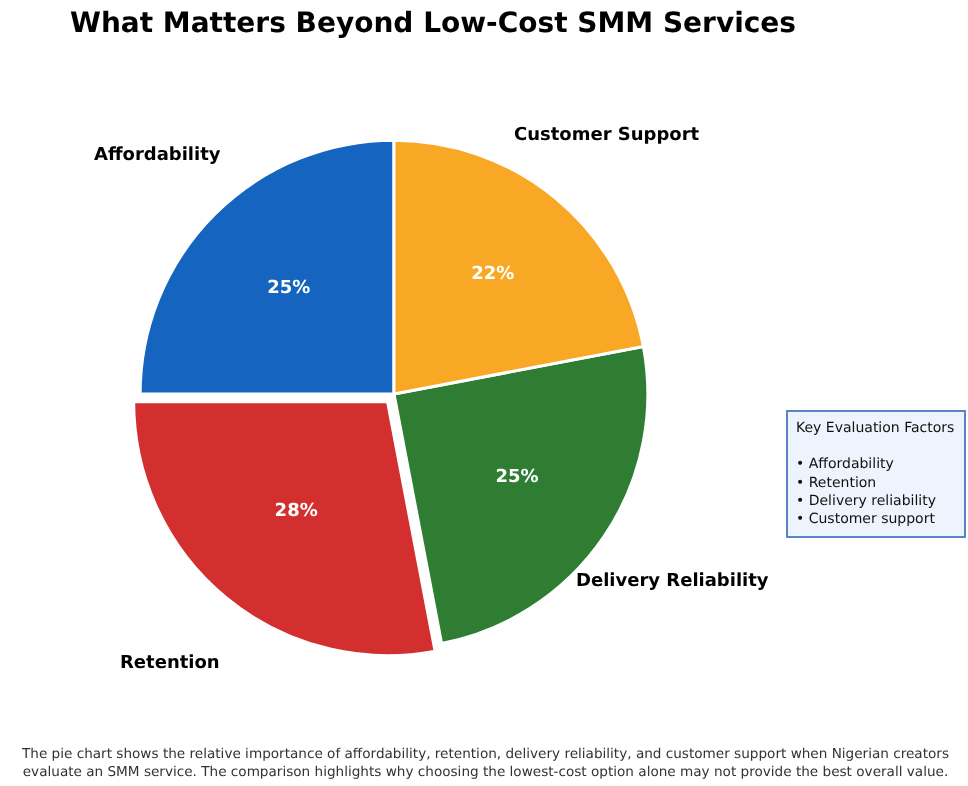  Describe the element at coordinates (157, 156) in the screenshot. I see `slice-label: Affordability` at that location.